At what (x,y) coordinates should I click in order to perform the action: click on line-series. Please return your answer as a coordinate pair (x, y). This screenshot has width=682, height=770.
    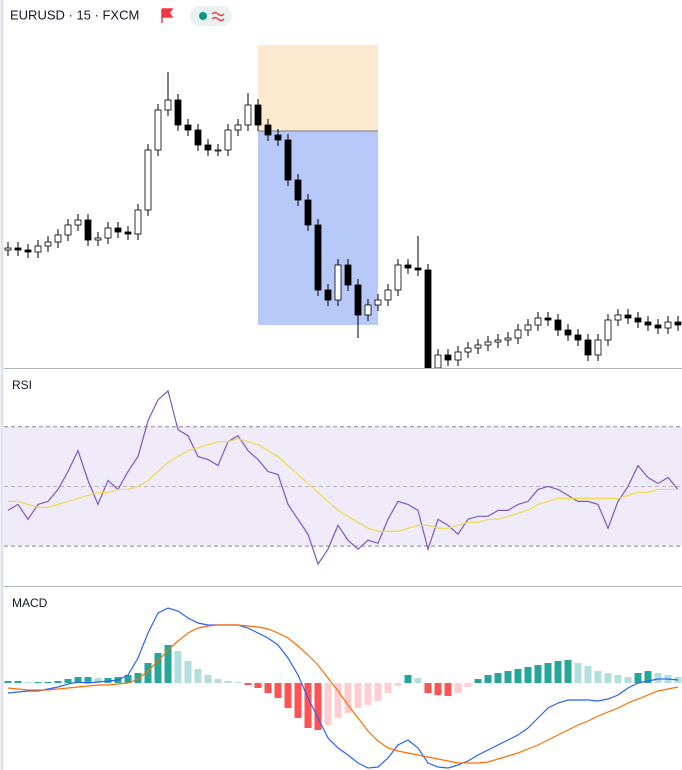
    Looking at the image, I should click on (343, 485).